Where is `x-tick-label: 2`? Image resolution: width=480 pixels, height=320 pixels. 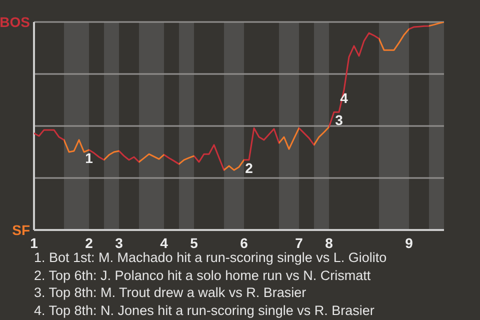 x-tick-label: 2 is located at coordinates (89, 242).